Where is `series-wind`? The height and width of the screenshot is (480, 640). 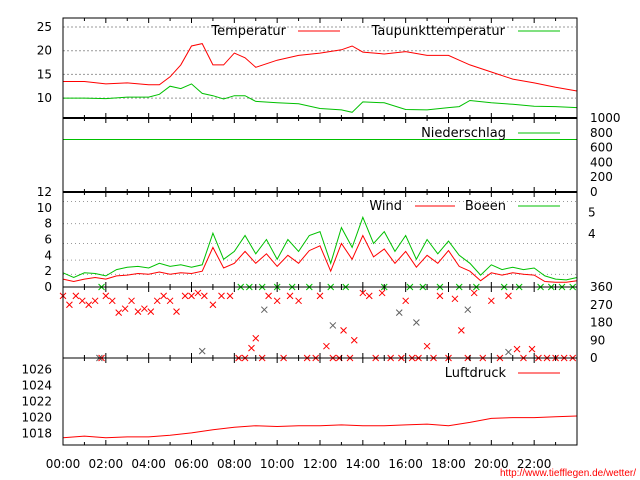
series-wind is located at coordinates (320, 258).